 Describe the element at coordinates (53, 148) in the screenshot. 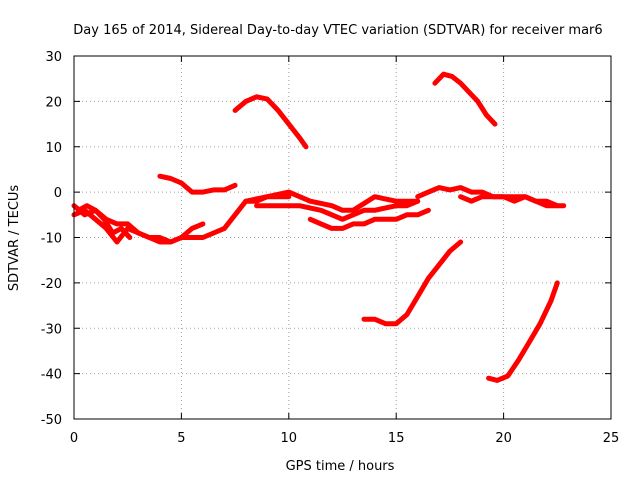

I see `y-tick-label: 10` at that location.